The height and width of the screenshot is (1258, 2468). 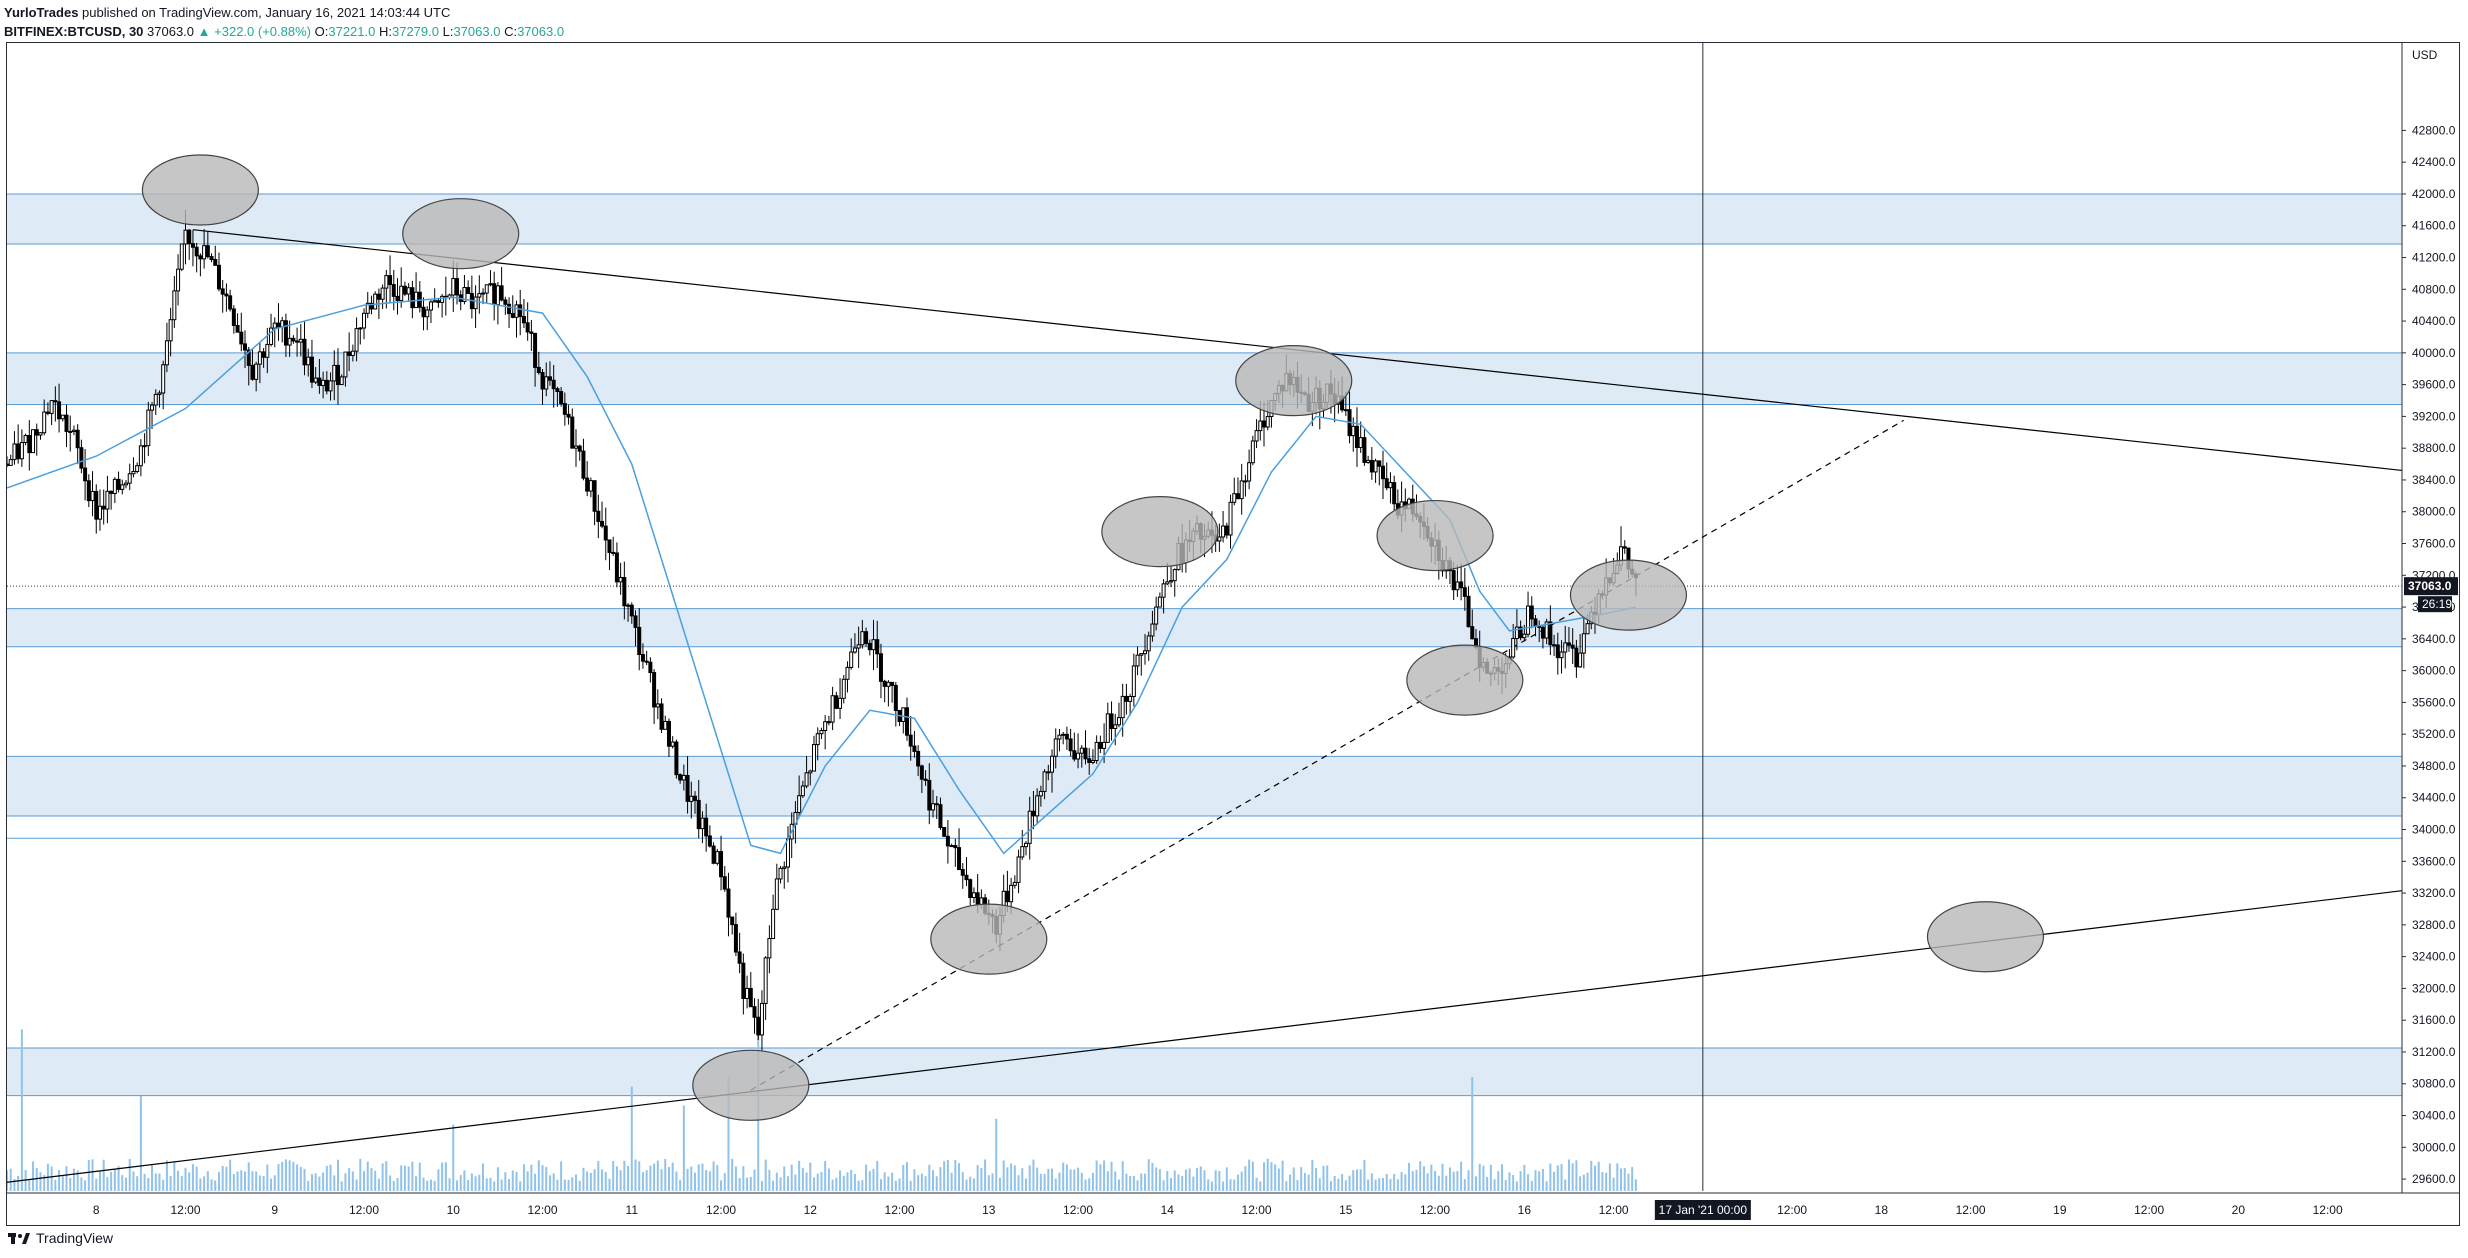 What do you see at coordinates (19, 1238) in the screenshot?
I see `tradingview-logo-icon` at bounding box center [19, 1238].